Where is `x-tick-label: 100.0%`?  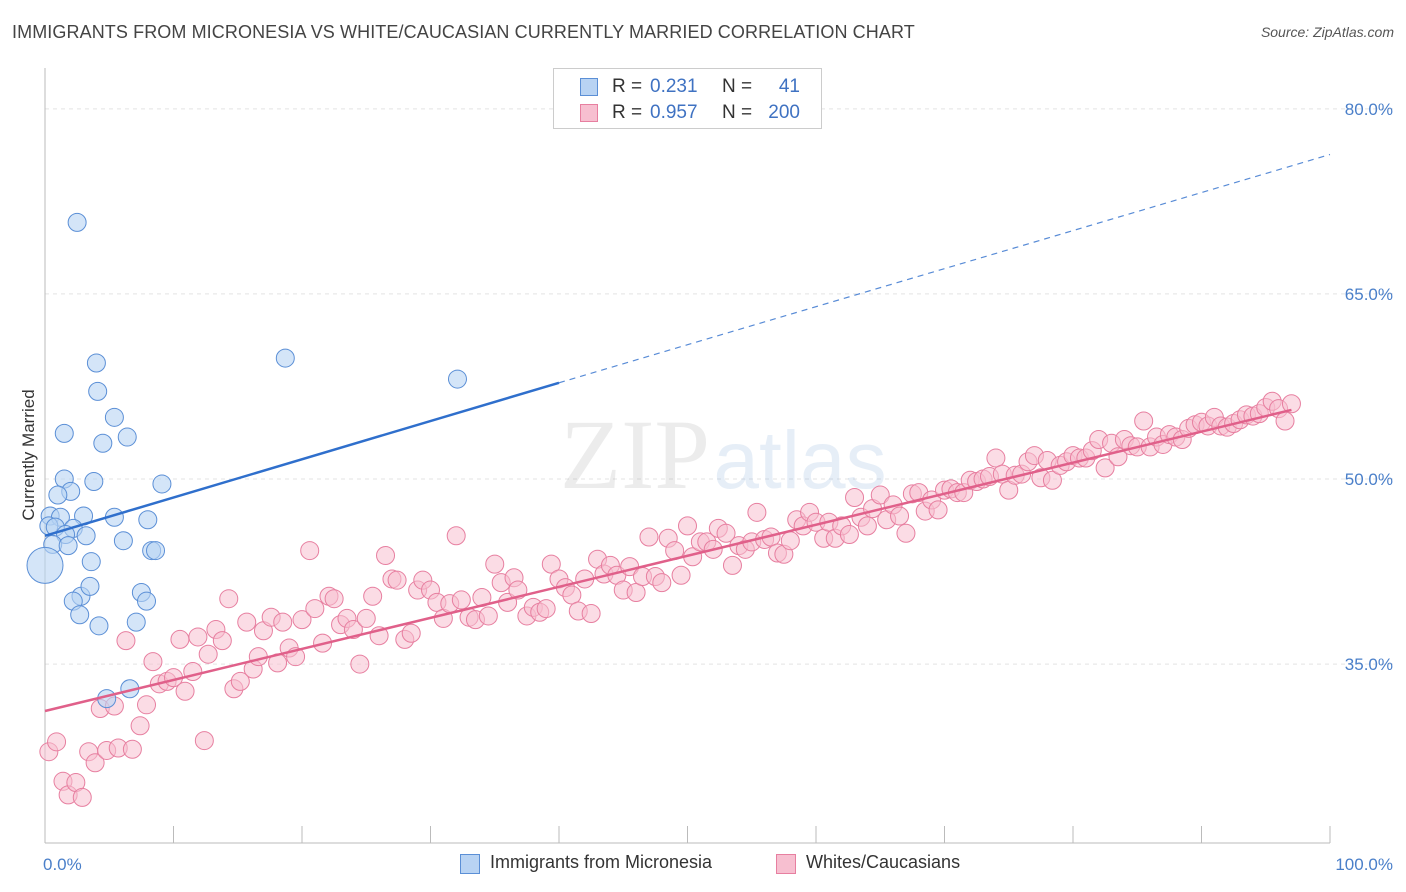 x-tick-label: 100.0% is located at coordinates (1364, 864).